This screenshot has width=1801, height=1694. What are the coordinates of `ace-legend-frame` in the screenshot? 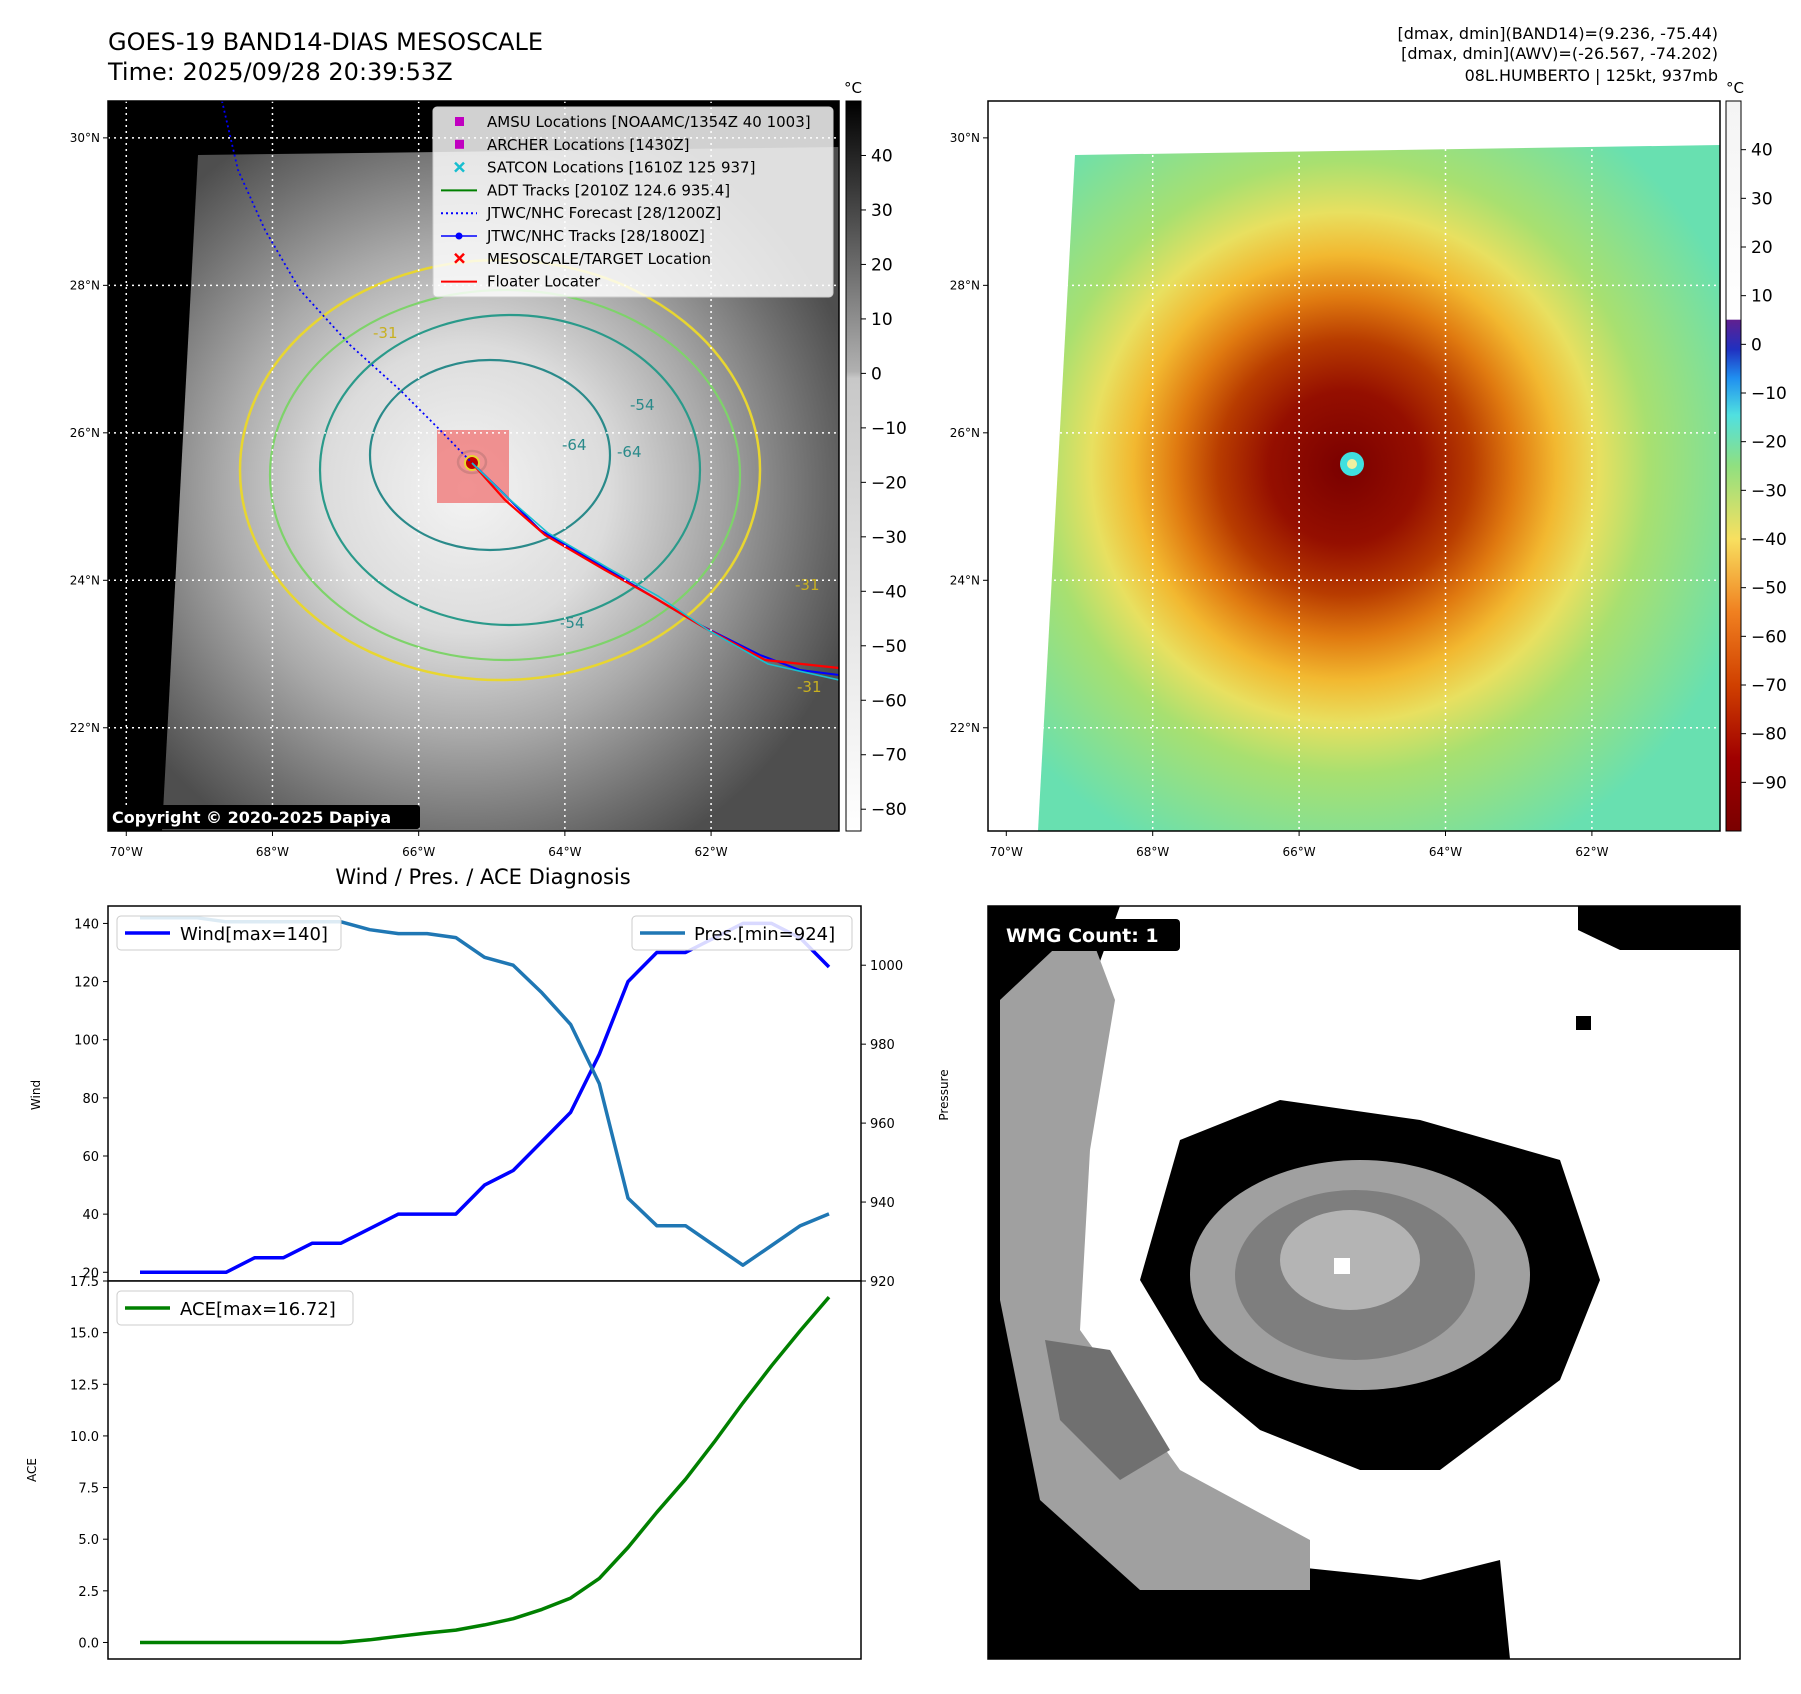 It's located at (235, 1308).